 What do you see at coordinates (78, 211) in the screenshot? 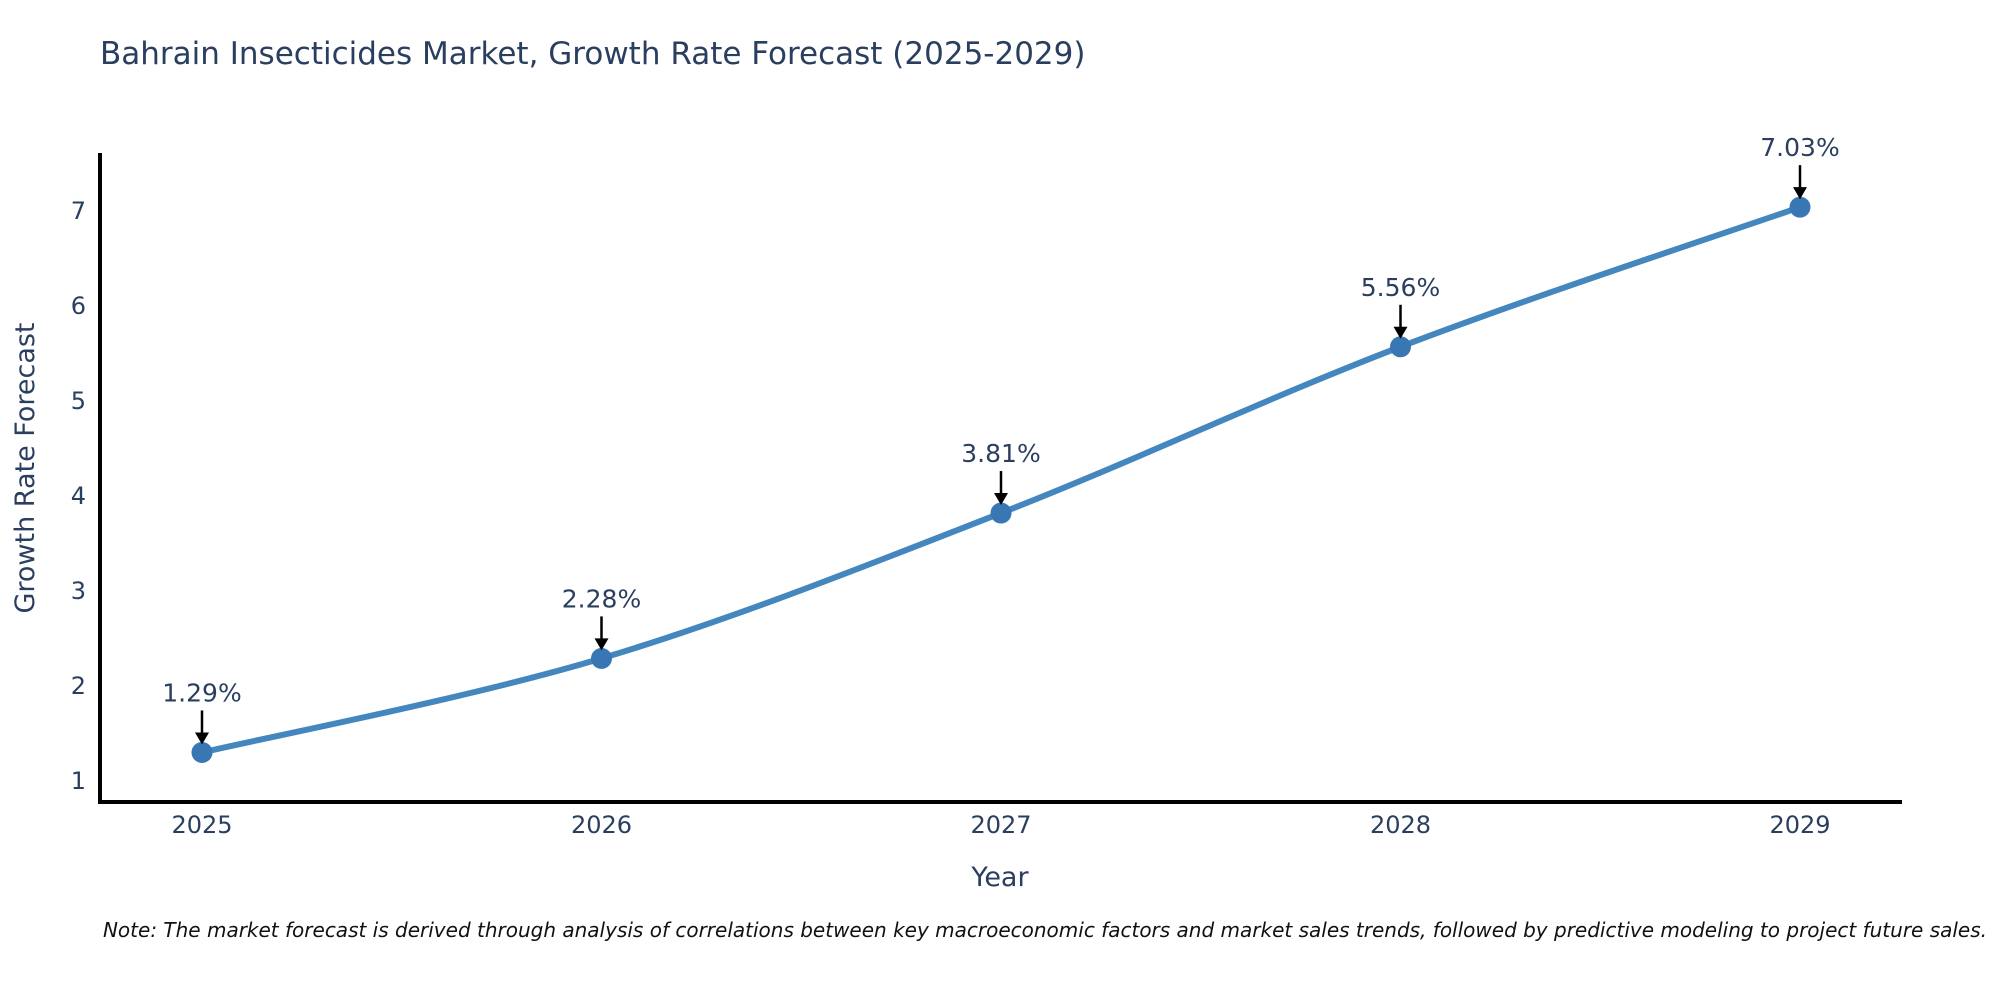
I see `y-tick-label: 7` at bounding box center [78, 211].